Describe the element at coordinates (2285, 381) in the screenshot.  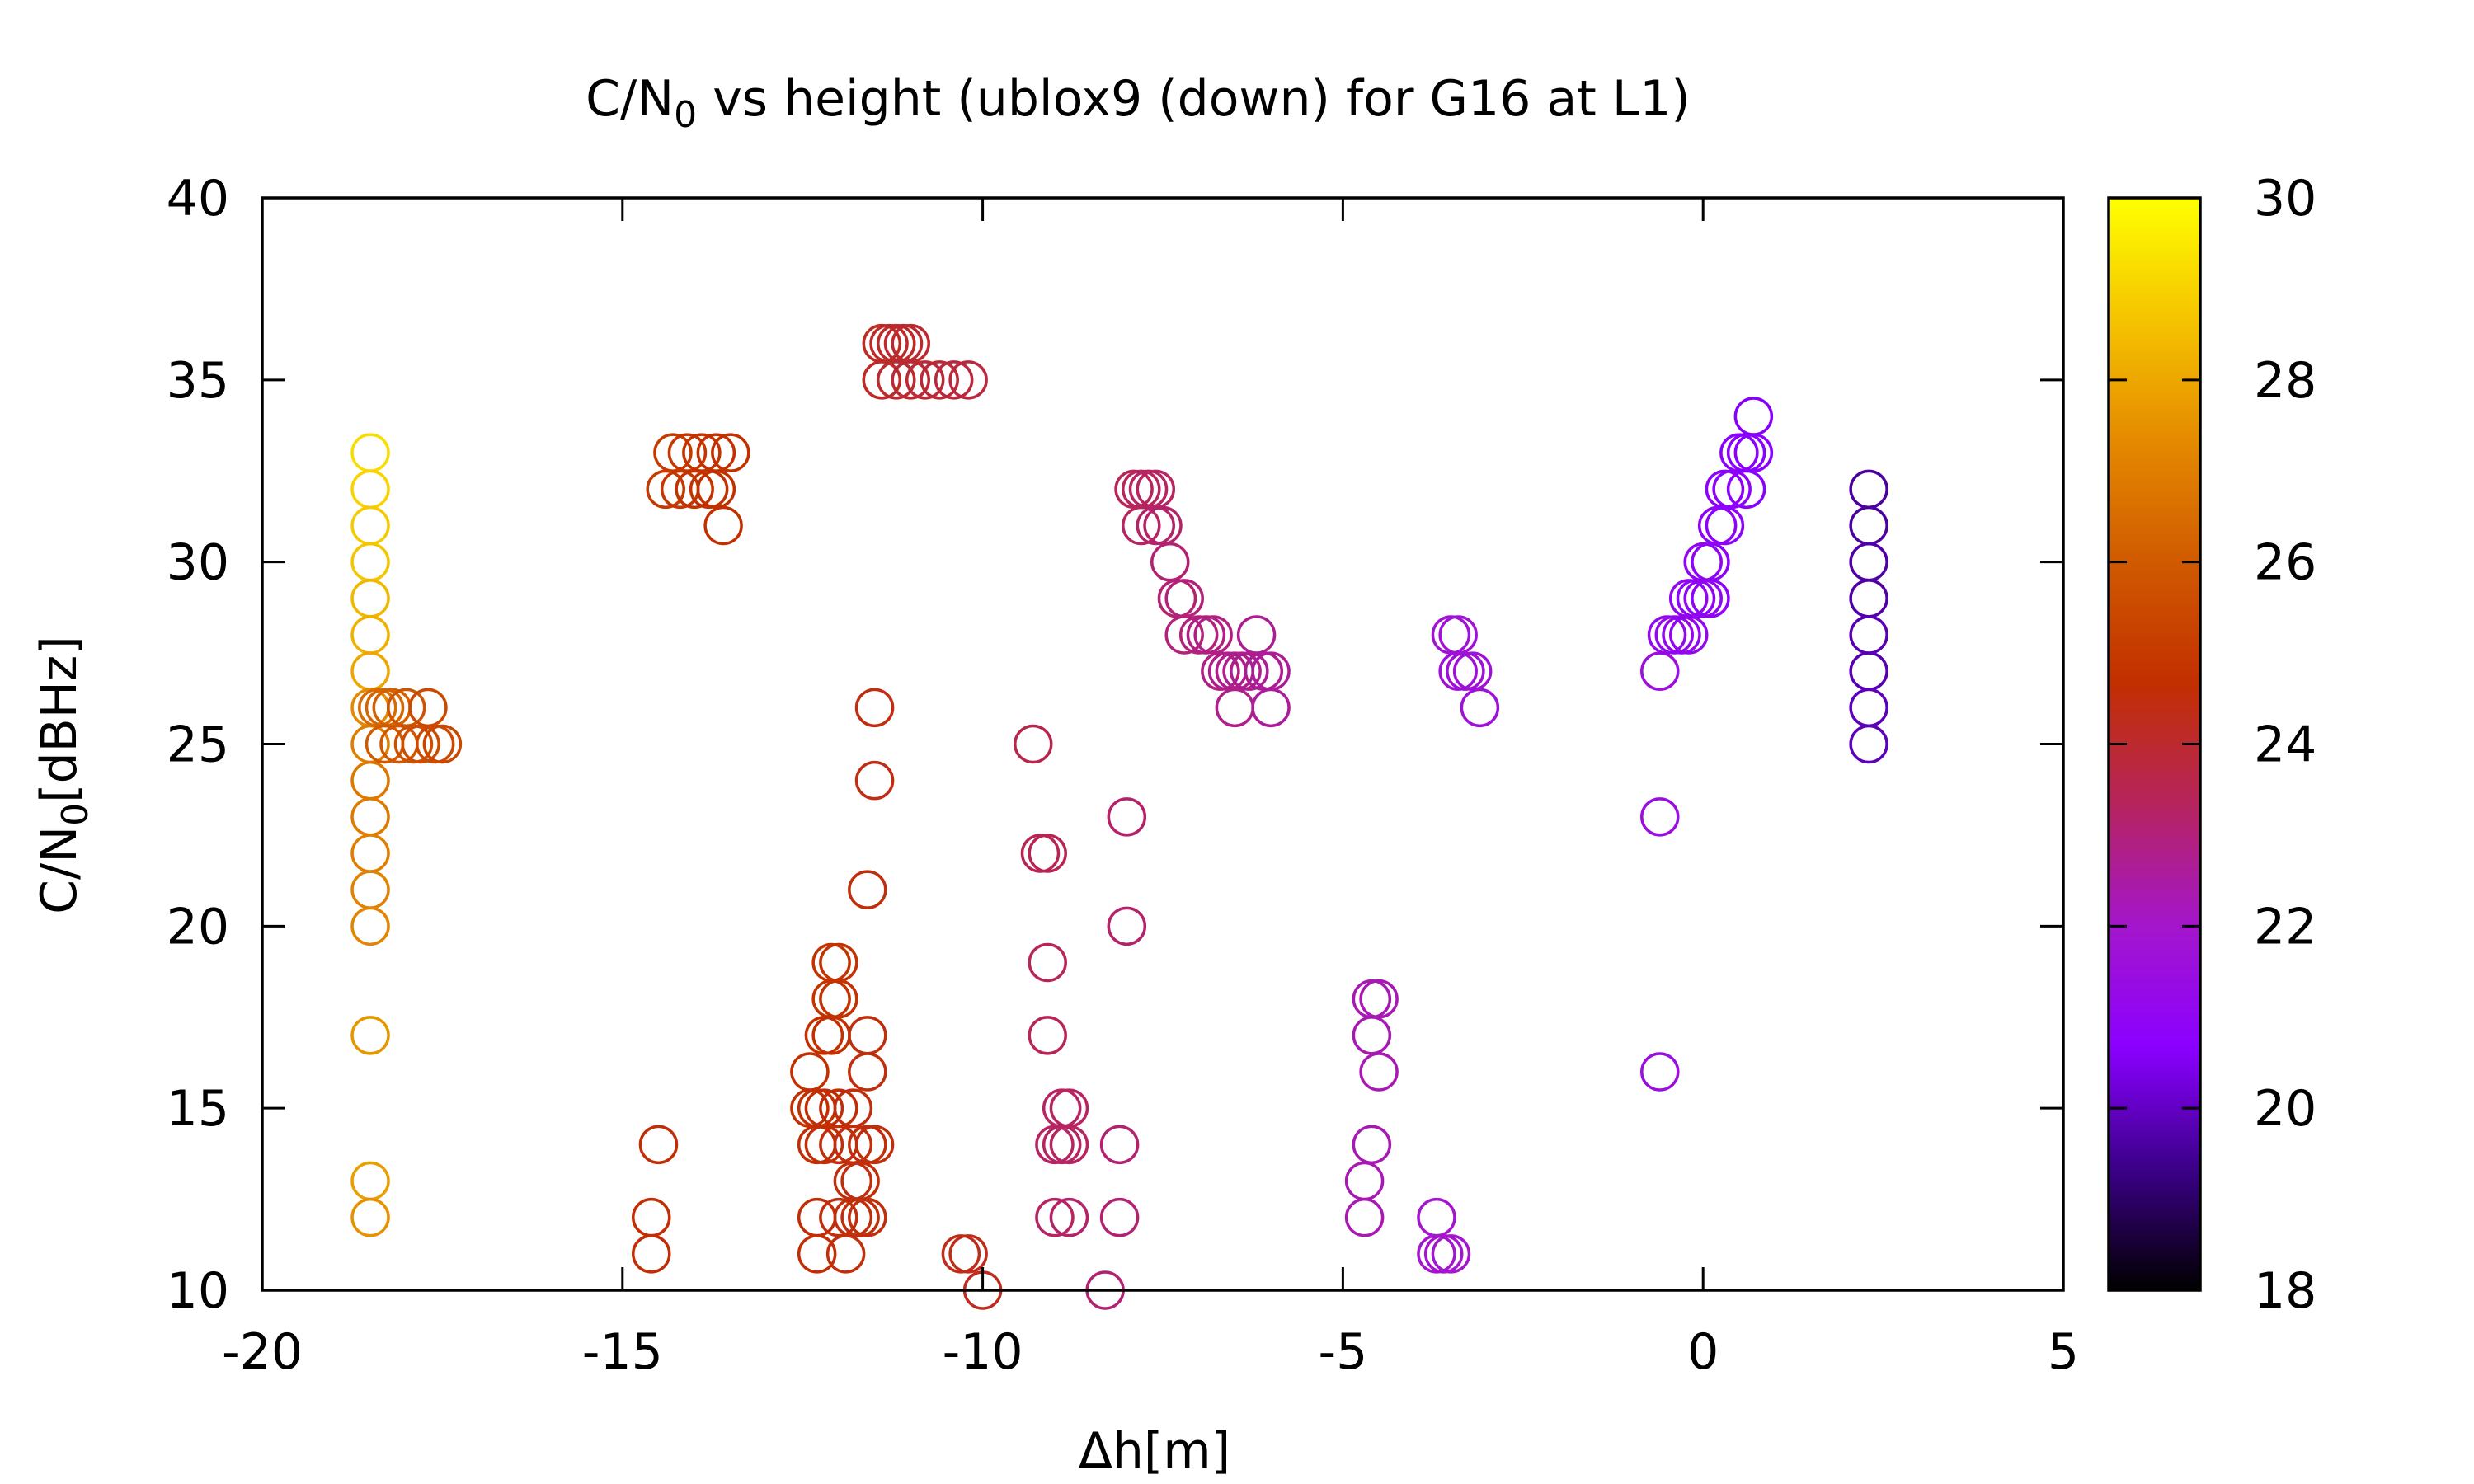
I see `colorbar-tick-label: 28` at that location.